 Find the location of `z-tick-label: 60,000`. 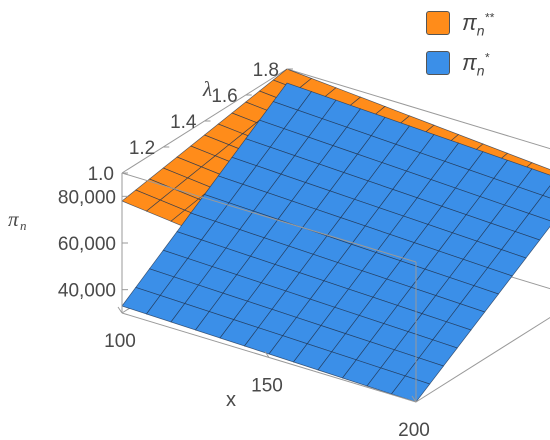

z-tick-label: 60,000 is located at coordinates (87, 244).